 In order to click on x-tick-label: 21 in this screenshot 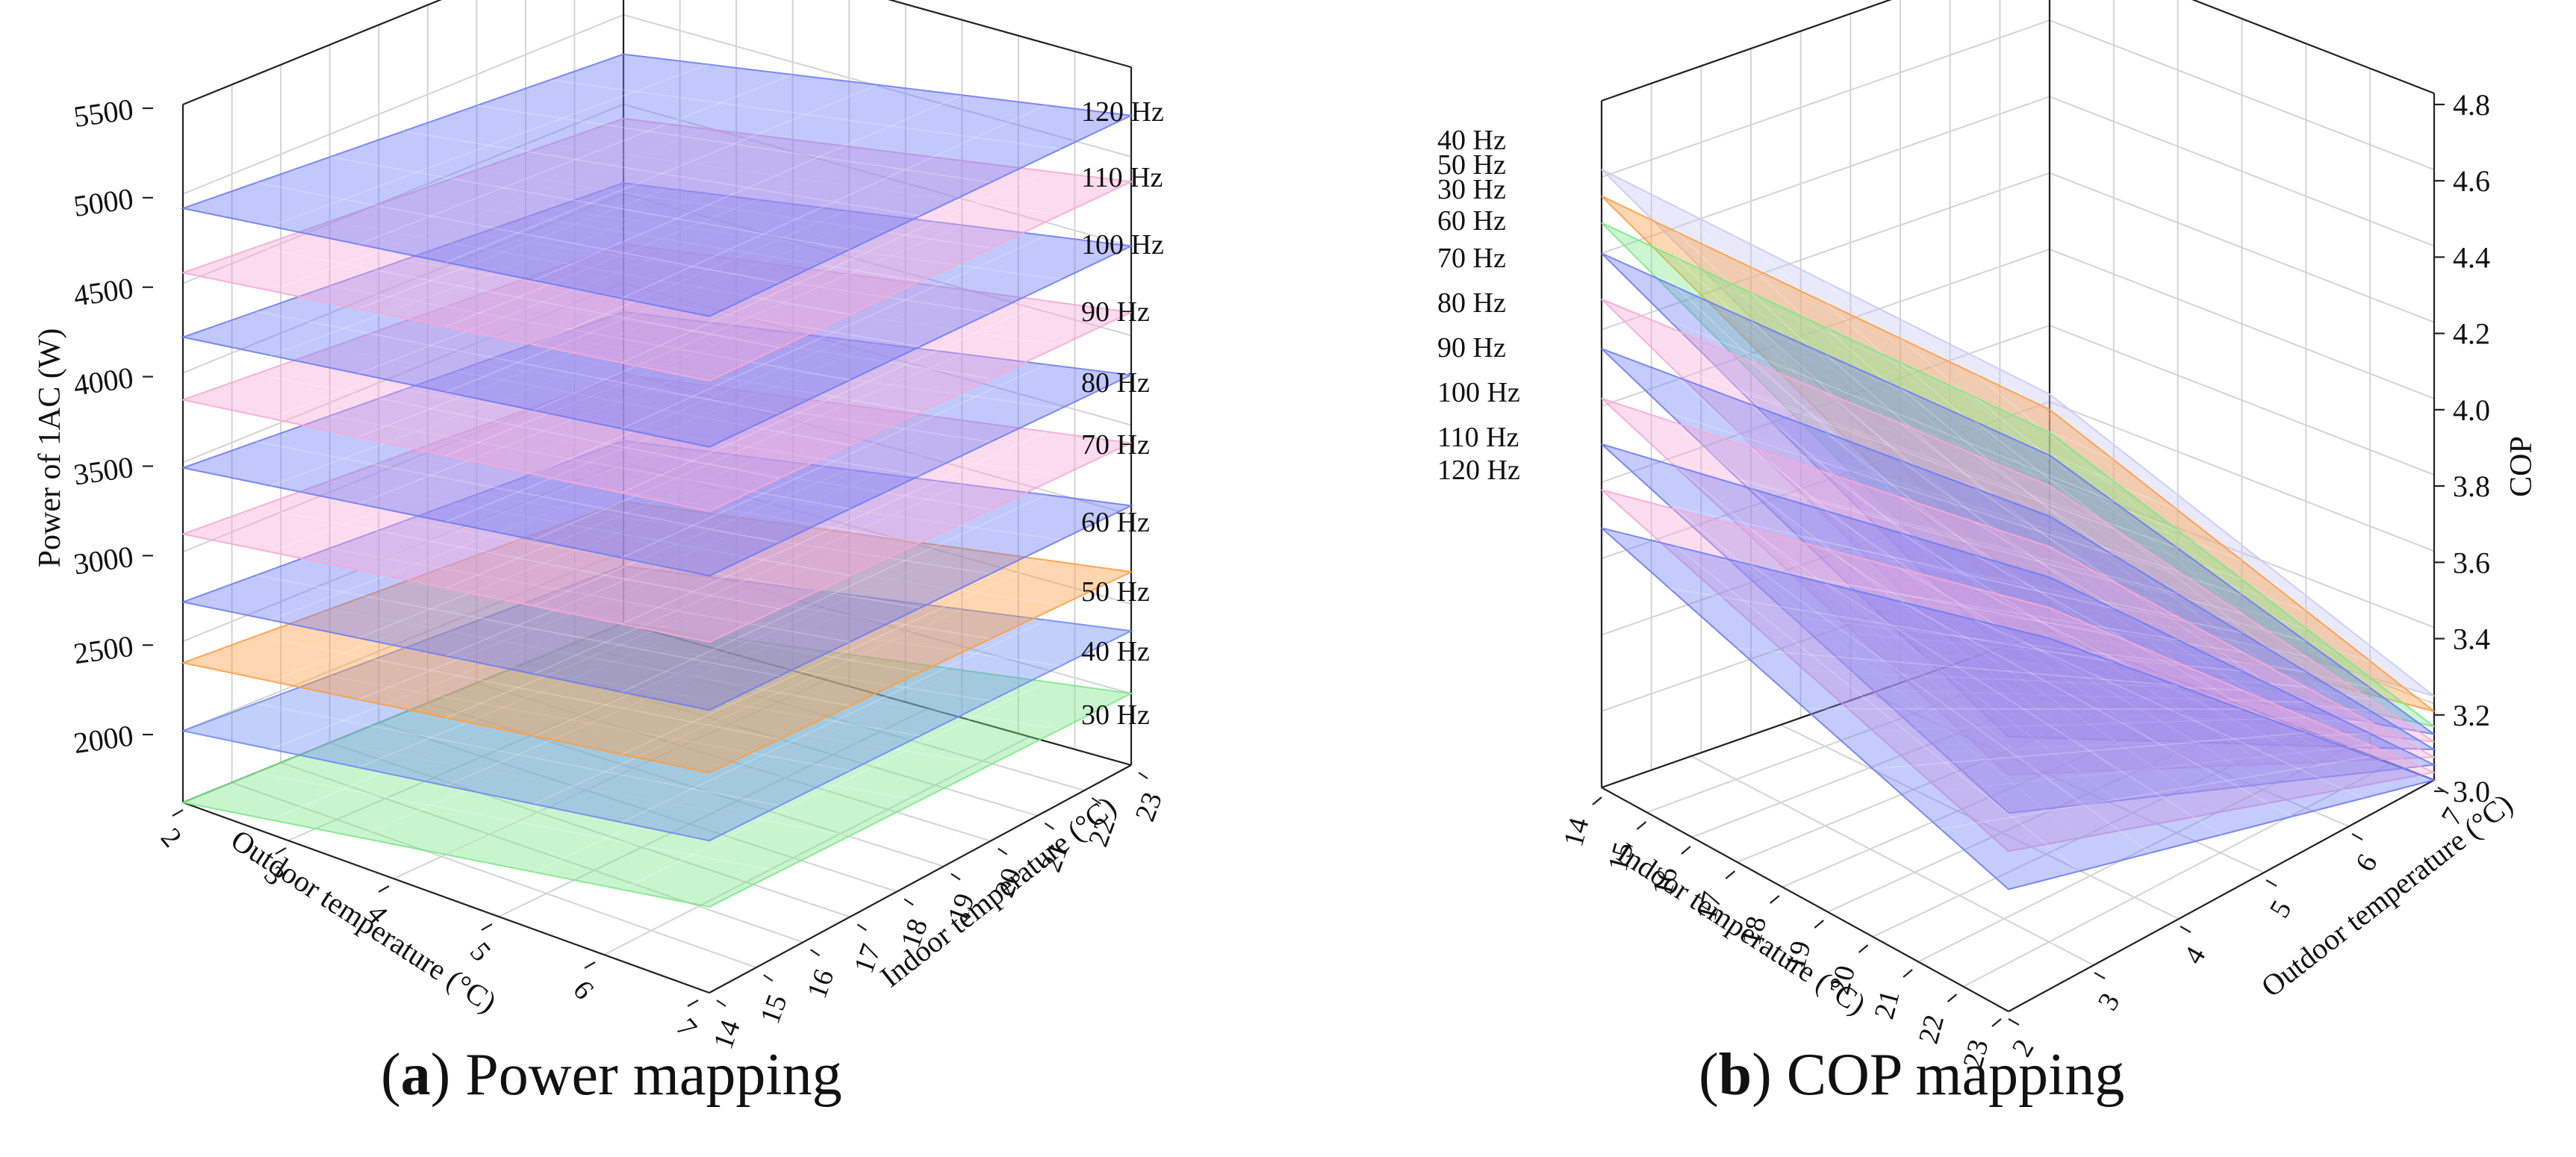, I will do `click(1886, 1005)`.